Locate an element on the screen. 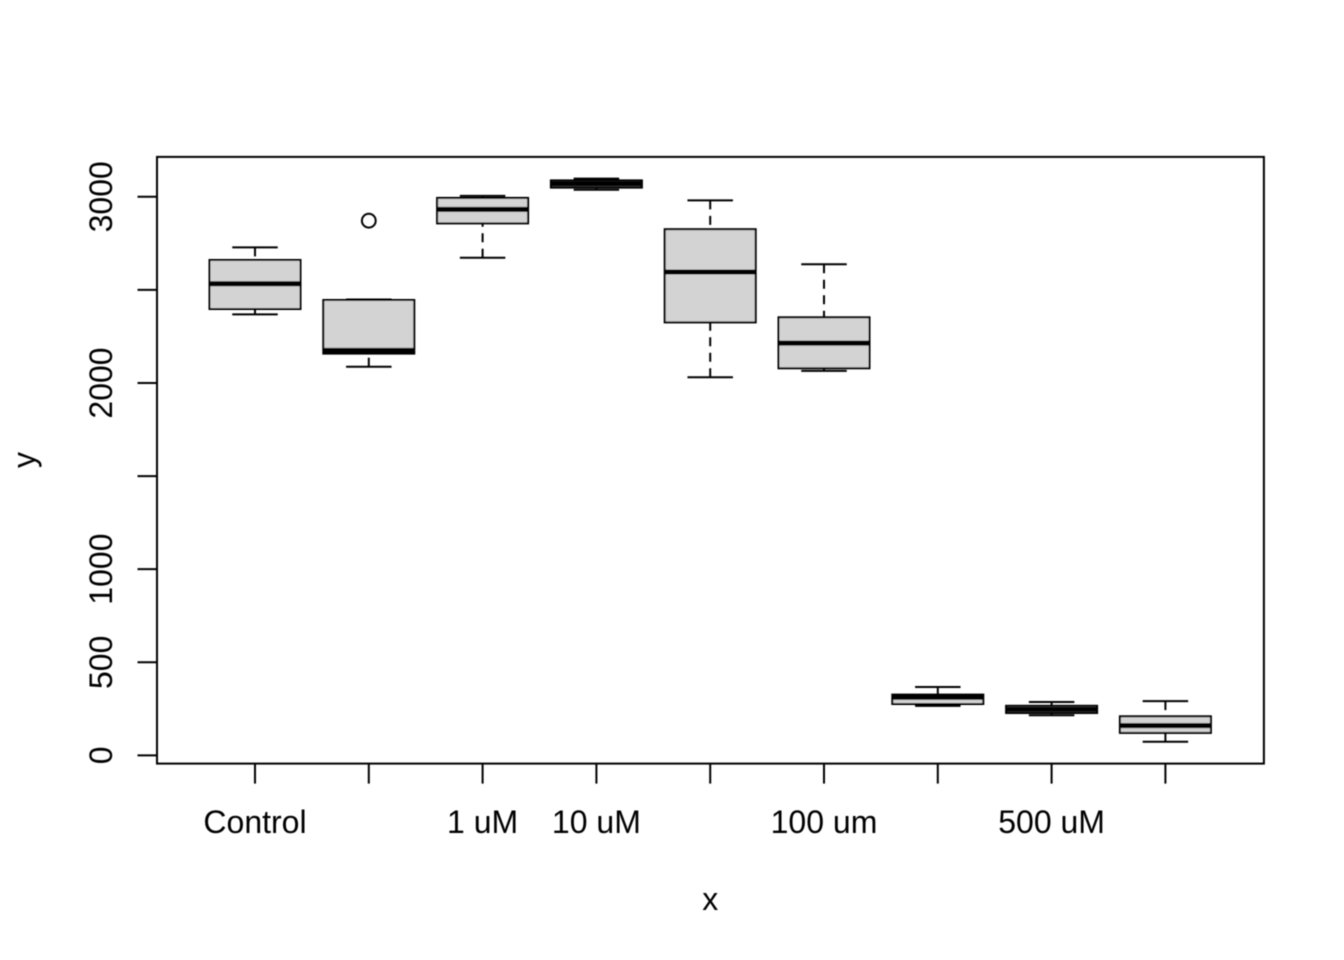 This screenshot has width=1344, height=960. svg-text: 1000 is located at coordinates (101, 569).